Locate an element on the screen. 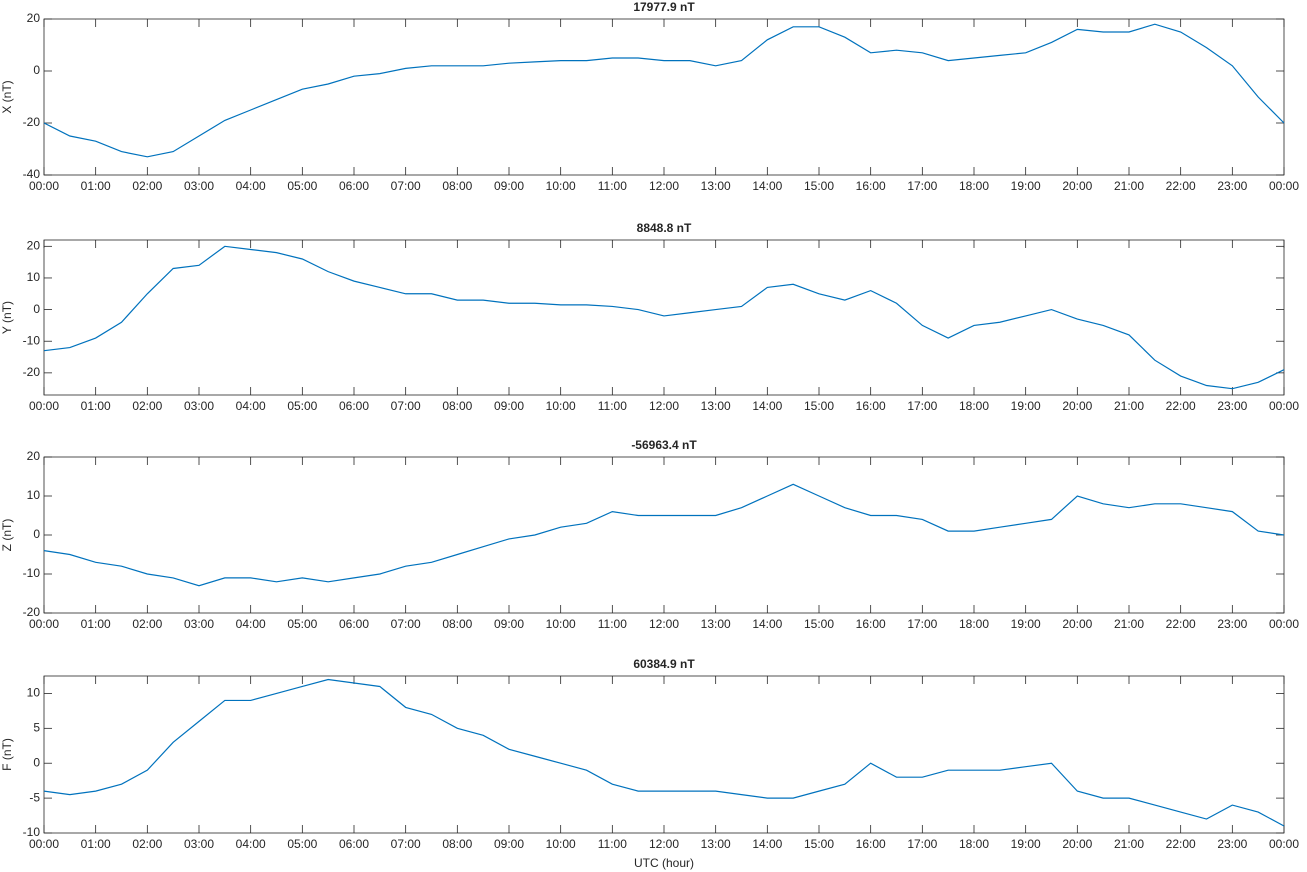  x-tick-label: 10:00 is located at coordinates (561, 186).